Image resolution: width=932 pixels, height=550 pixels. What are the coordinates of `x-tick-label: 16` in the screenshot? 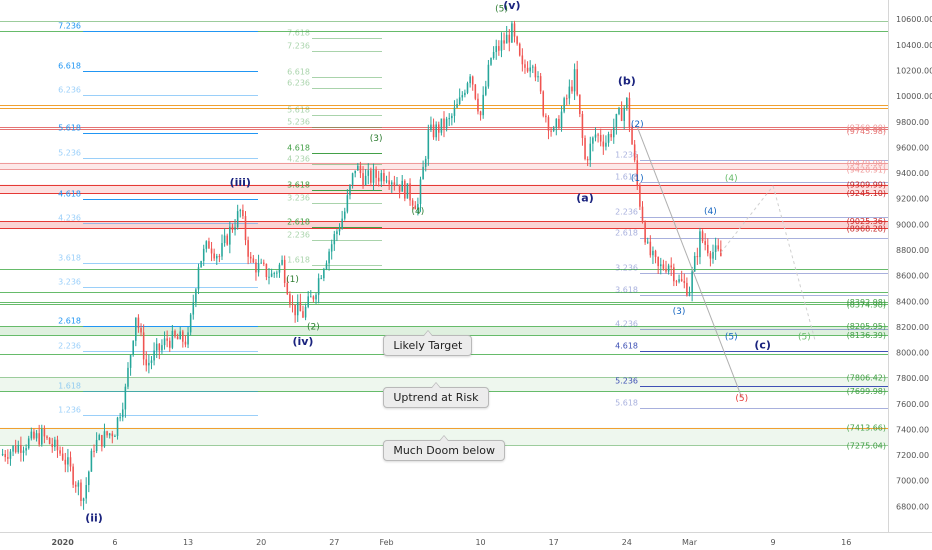 It's located at (846, 542).